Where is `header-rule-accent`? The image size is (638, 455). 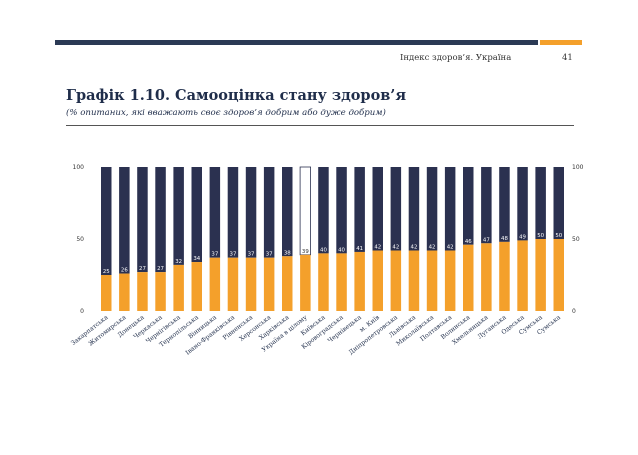
header-rule-accent is located at coordinates (561, 42).